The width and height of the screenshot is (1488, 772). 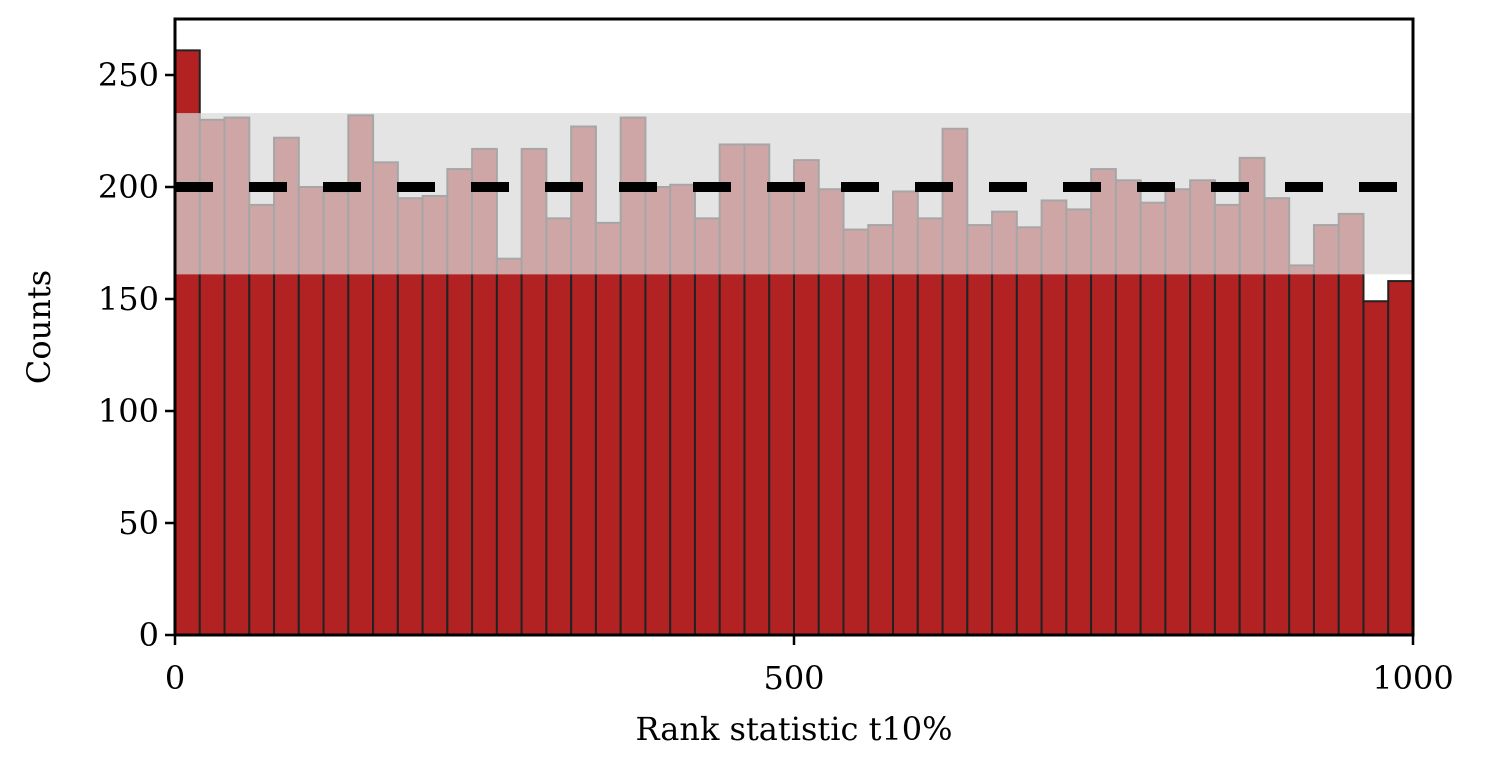 I want to click on y-tick-label: 50, so click(x=138, y=523).